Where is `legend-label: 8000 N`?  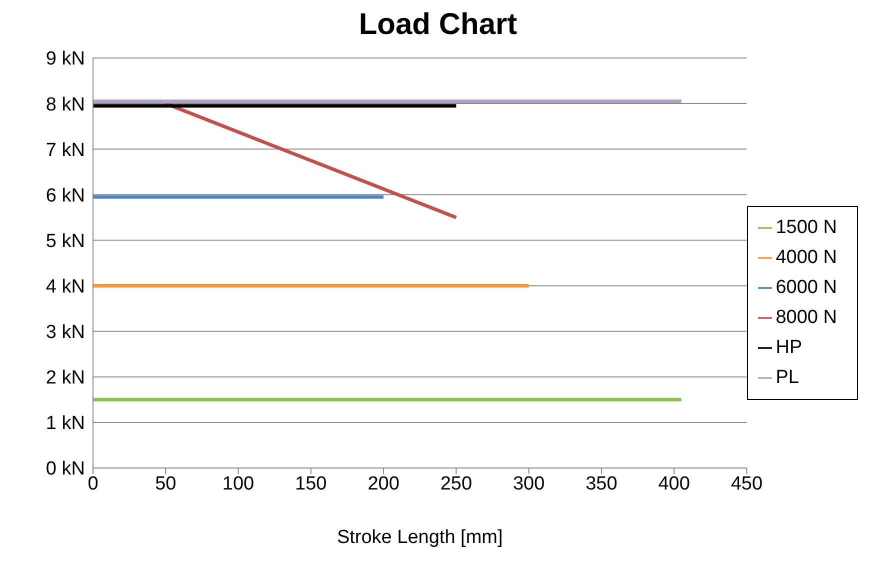 legend-label: 8000 N is located at coordinates (806, 317).